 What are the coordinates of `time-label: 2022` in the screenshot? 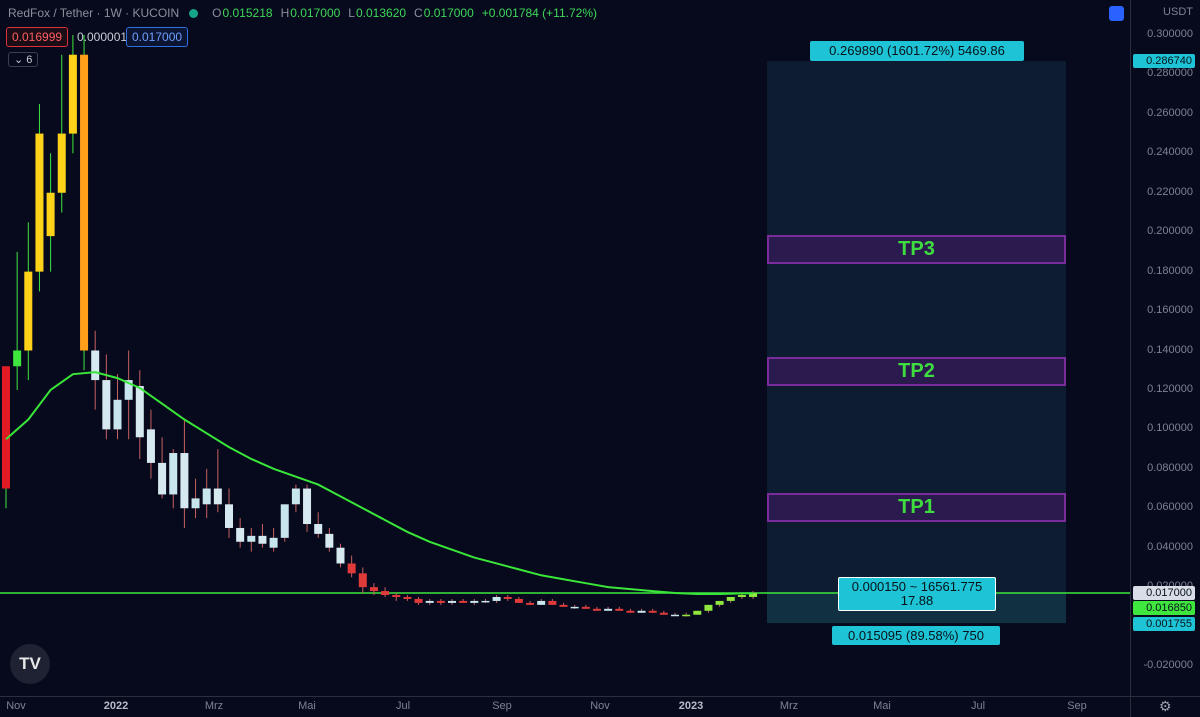 It's located at (116, 706).